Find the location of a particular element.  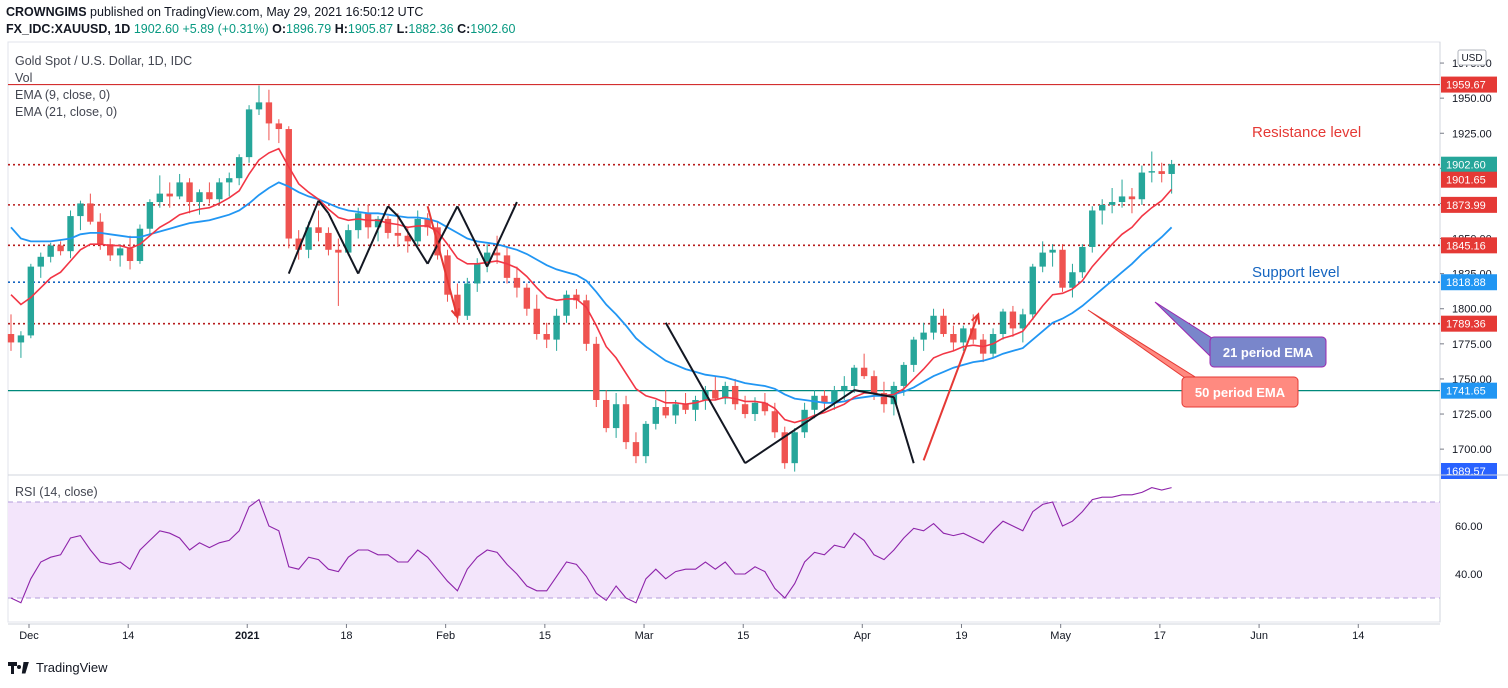

ema50-callout-text: 50 period EMA is located at coordinates (1240, 392).